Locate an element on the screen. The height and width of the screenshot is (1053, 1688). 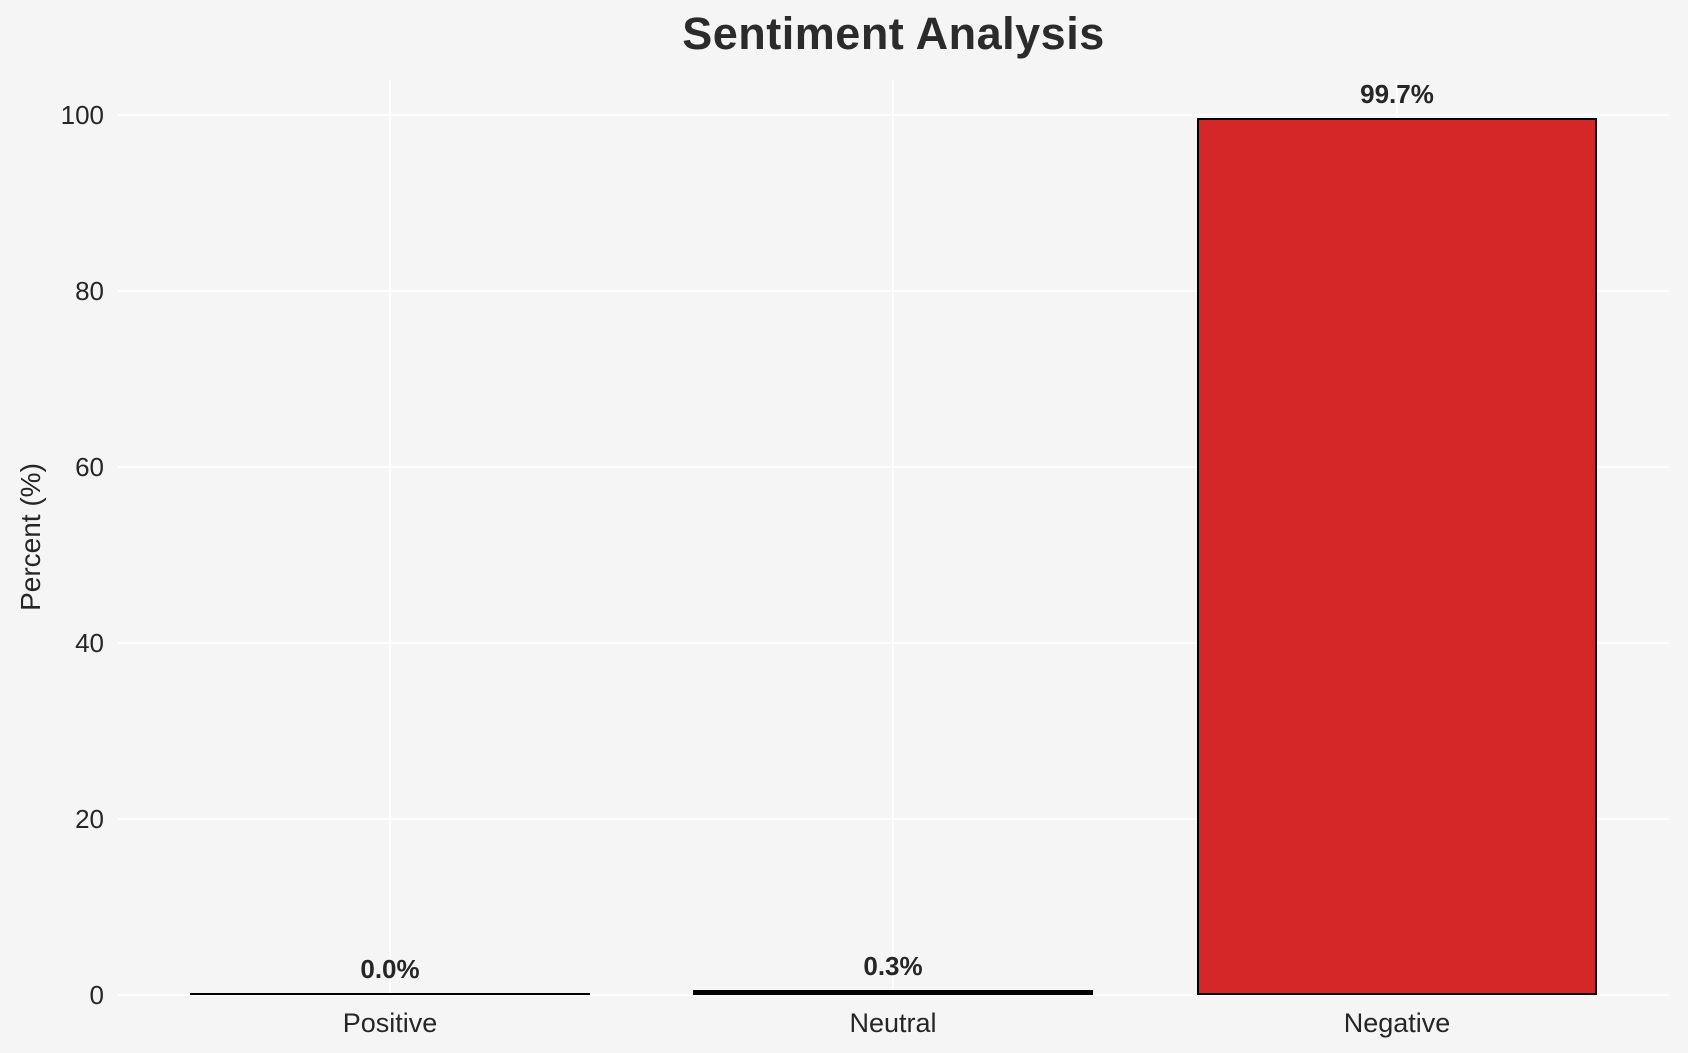
bar-positive is located at coordinates (390, 994).